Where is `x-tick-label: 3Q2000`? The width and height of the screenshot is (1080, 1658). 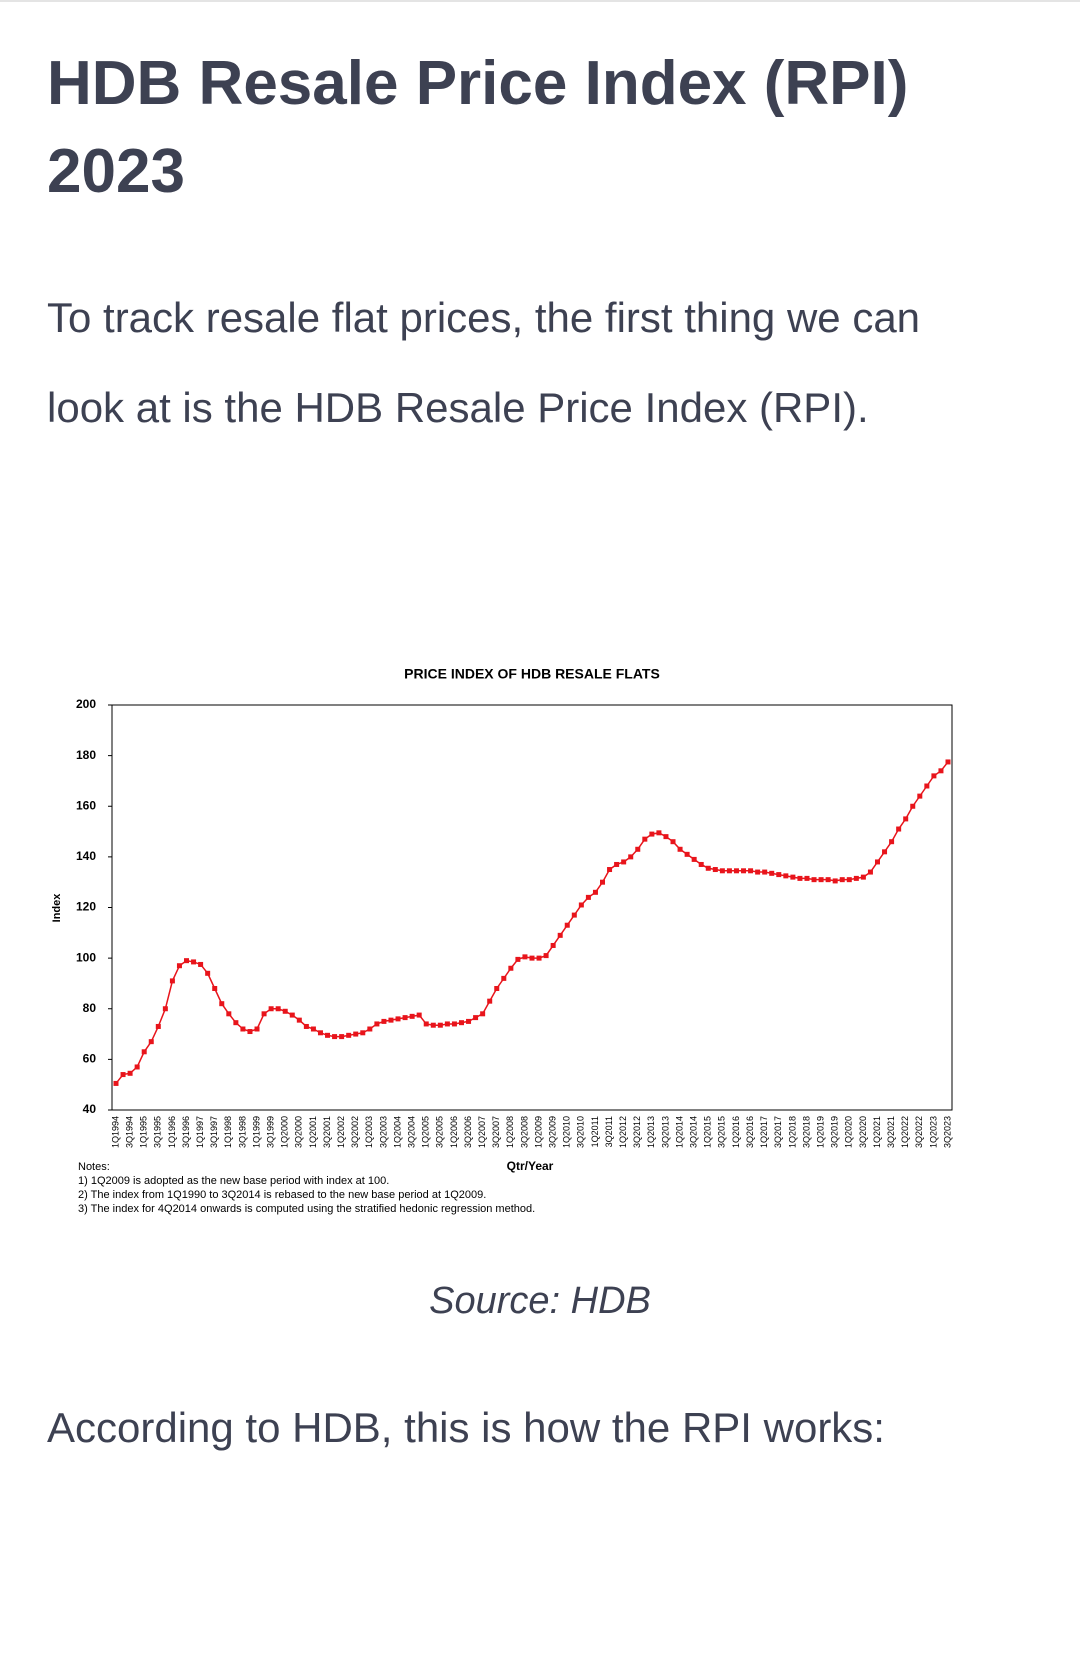 x-tick-label: 3Q2000 is located at coordinates (299, 1132).